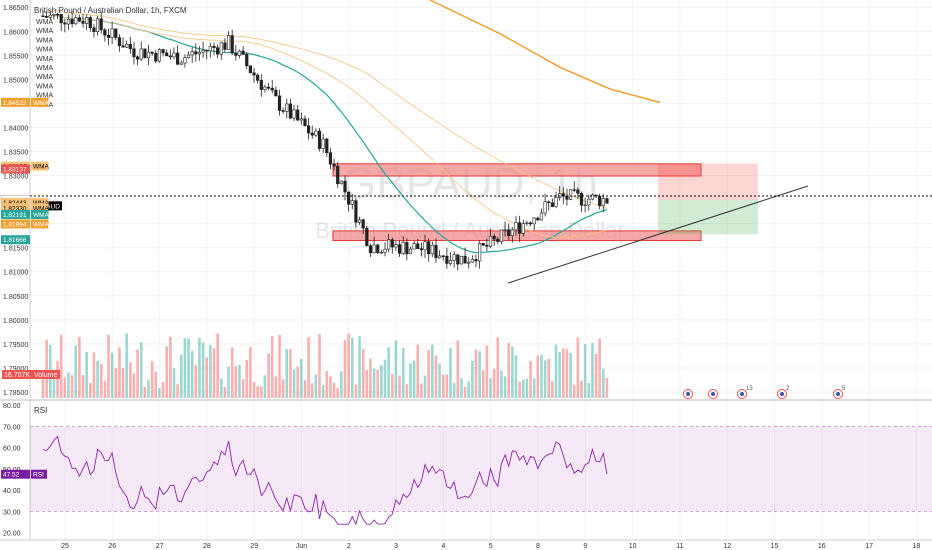 The image size is (932, 550). Describe the element at coordinates (12, 534) in the screenshot. I see `rsi-tick-label: 20.00` at that location.